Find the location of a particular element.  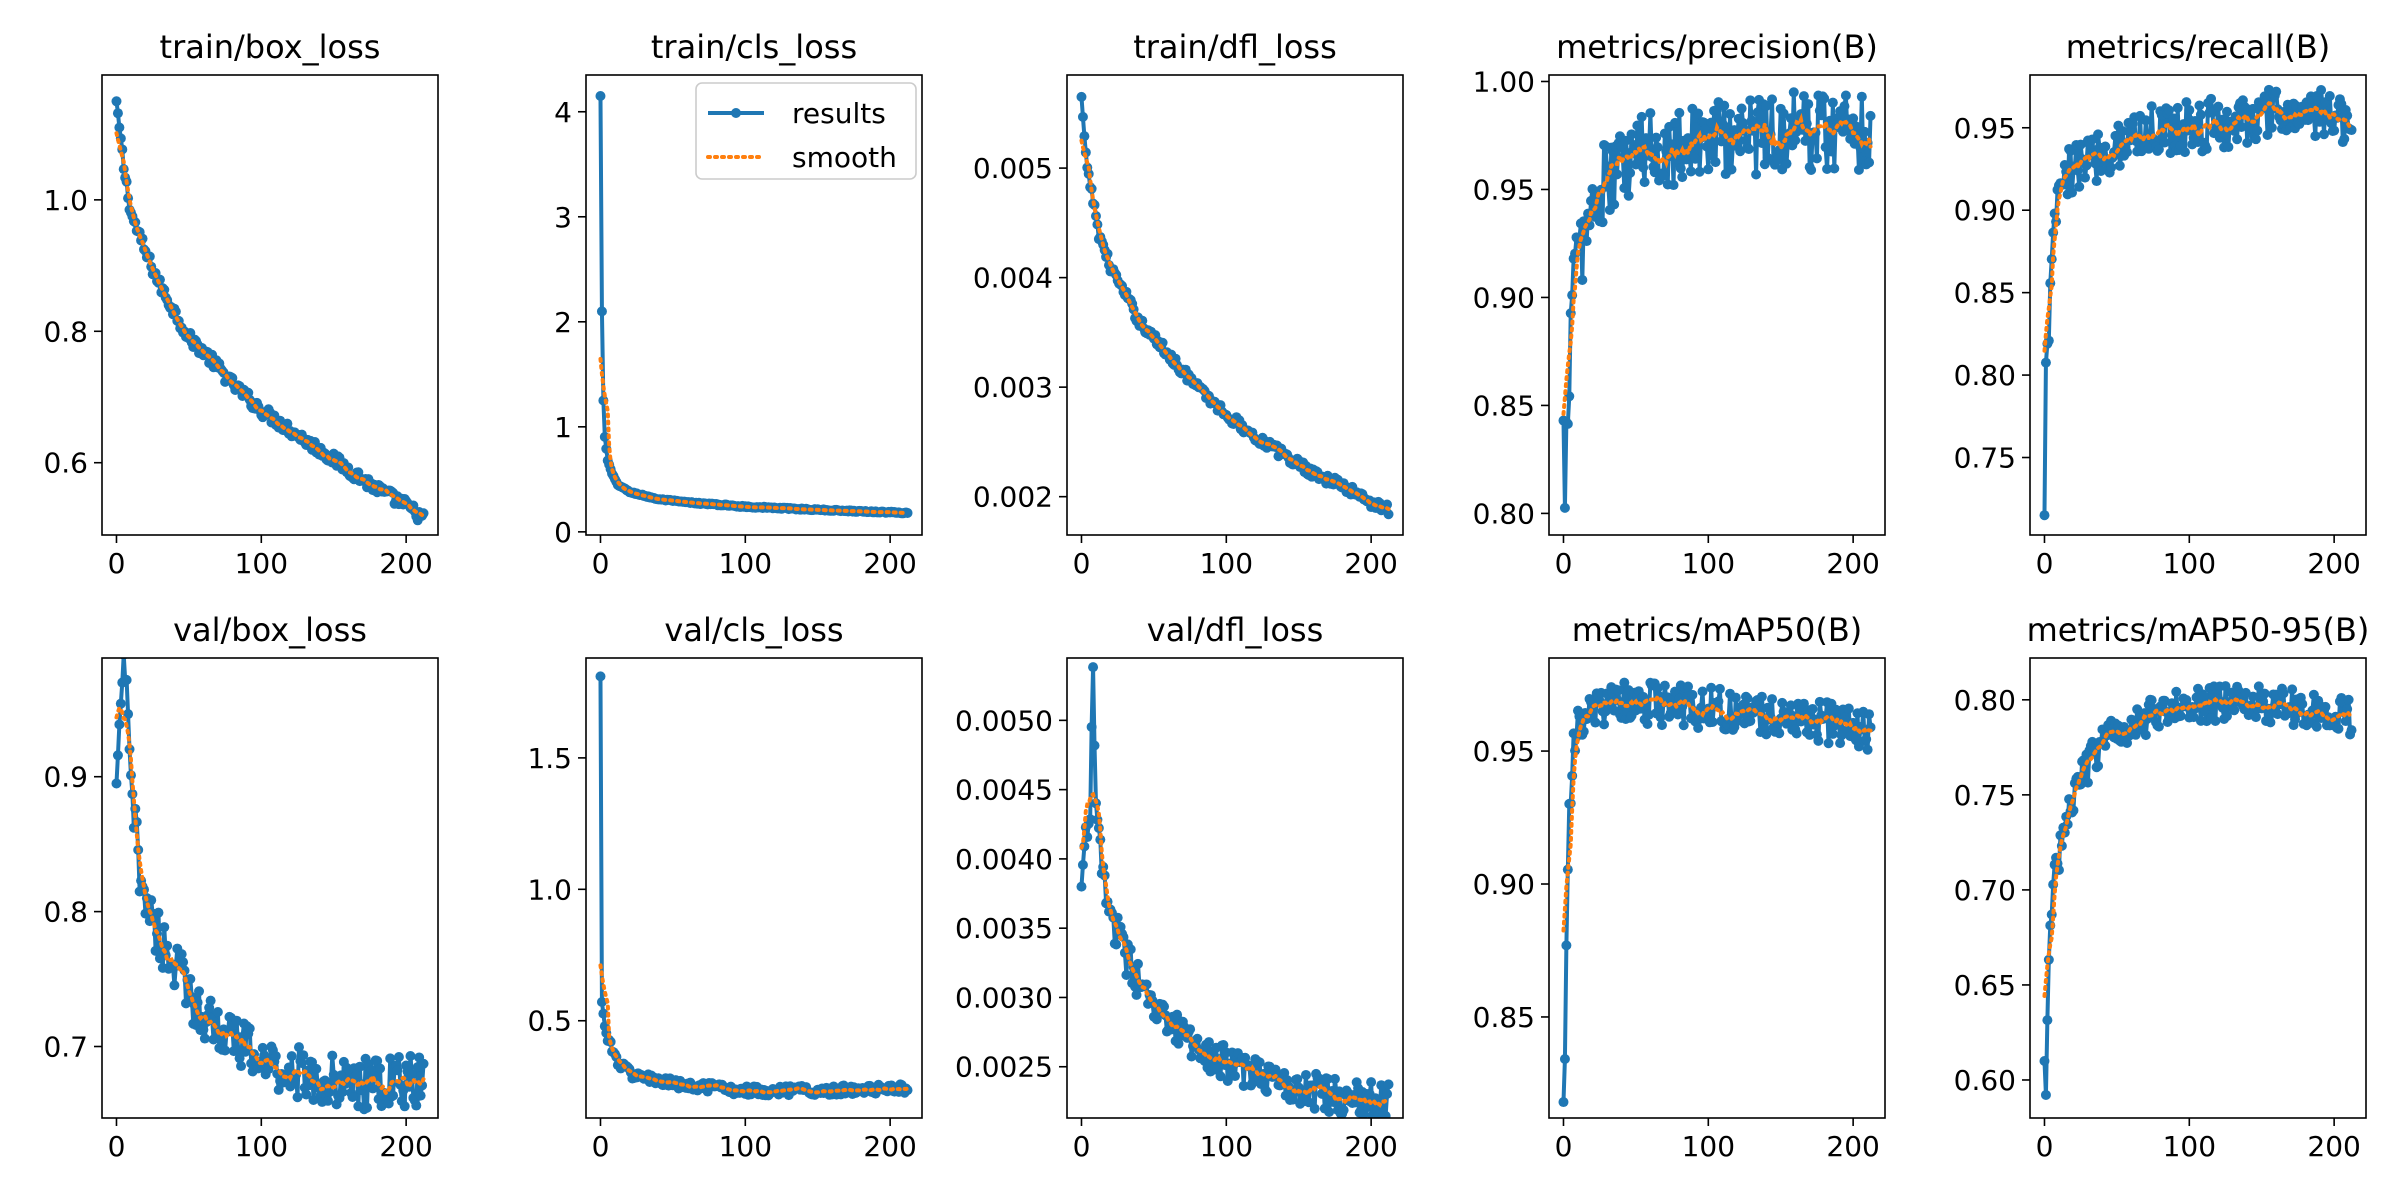

y-tick-label: 0.80 is located at coordinates (1985, 375).